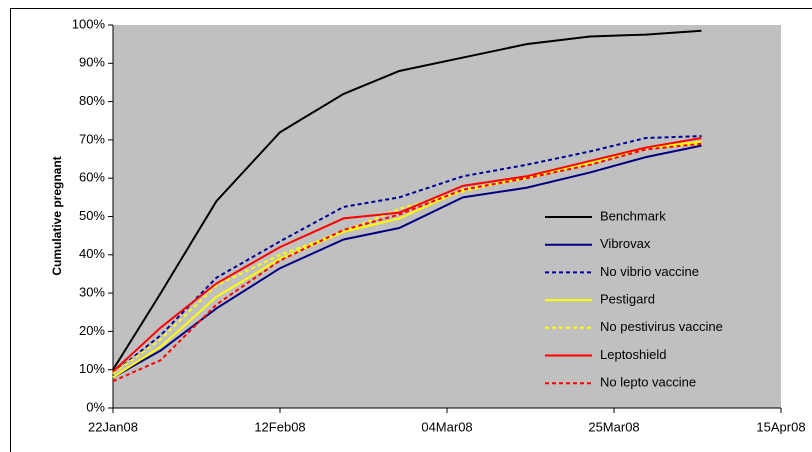 The image size is (812, 452). Describe the element at coordinates (95, 406) in the screenshot. I see `y-tick-label: 0%` at that location.